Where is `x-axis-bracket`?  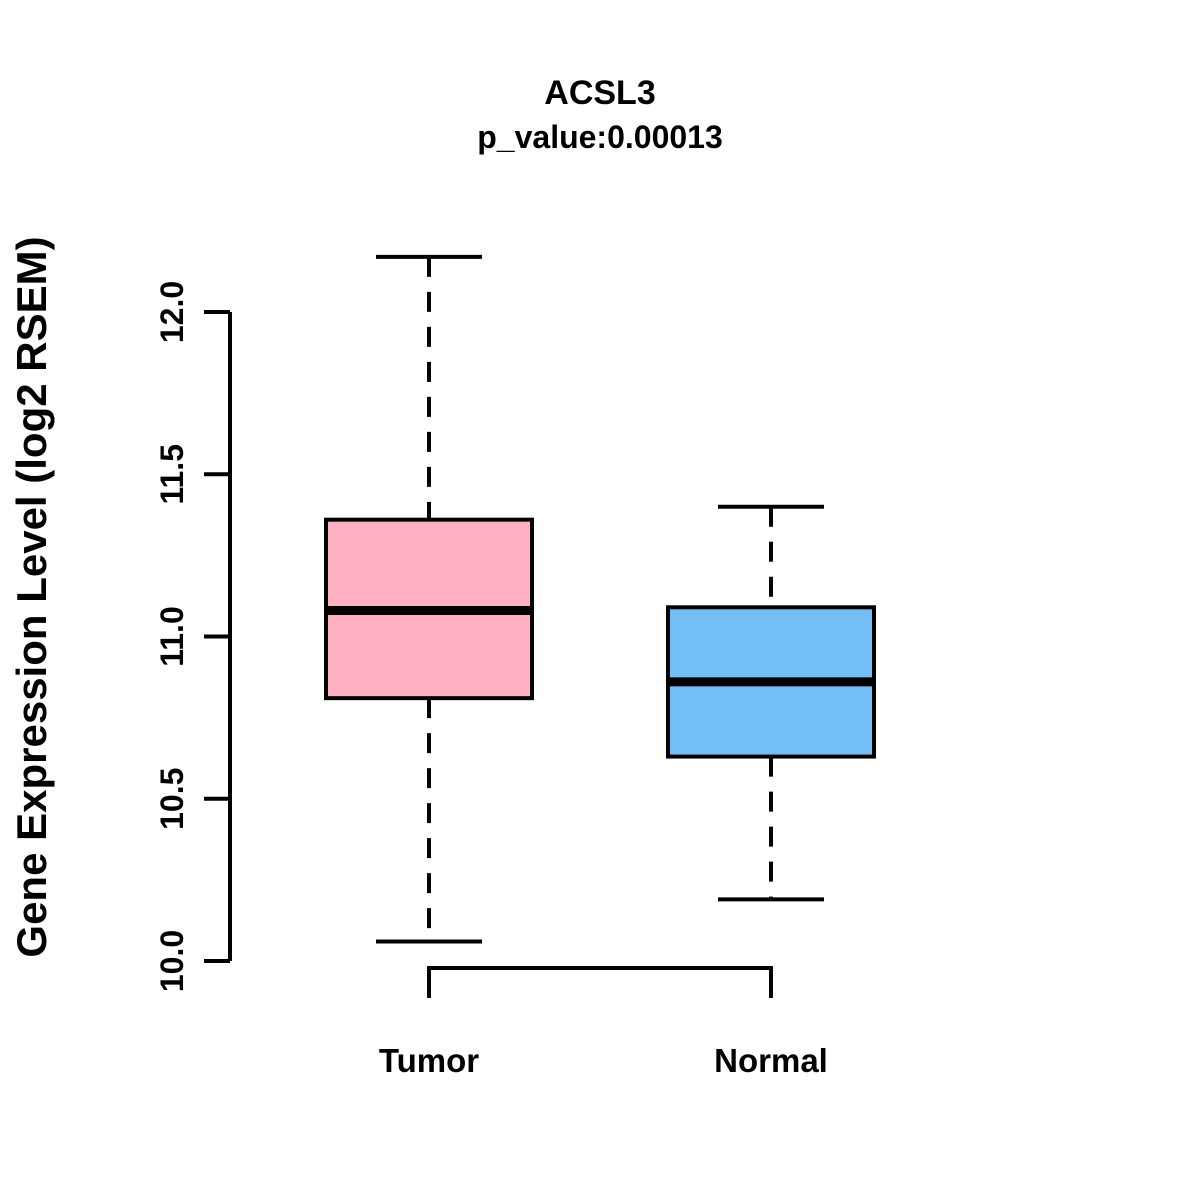 x-axis-bracket is located at coordinates (600, 982).